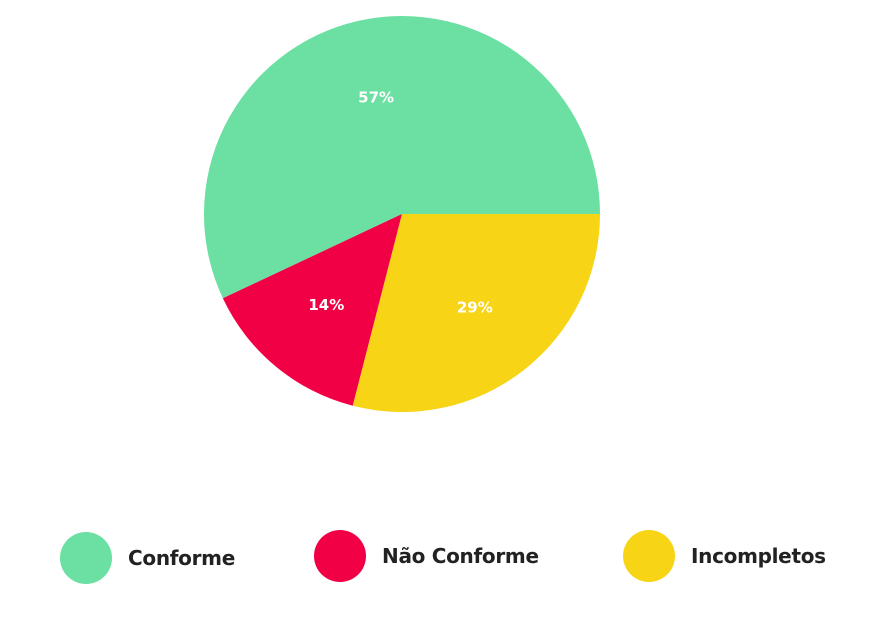  What do you see at coordinates (376, 98) in the screenshot?
I see `slice-label-conforme: 57%` at bounding box center [376, 98].